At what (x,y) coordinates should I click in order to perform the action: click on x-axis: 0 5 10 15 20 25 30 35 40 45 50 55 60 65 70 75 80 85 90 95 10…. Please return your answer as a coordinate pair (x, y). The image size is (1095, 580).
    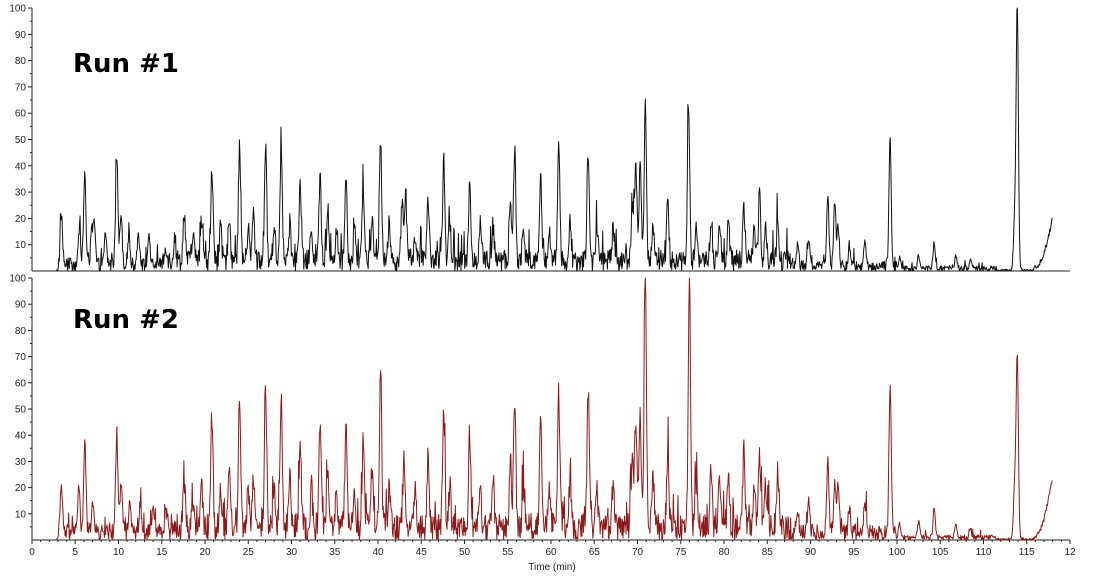
    Looking at the image, I should click on (552, 549).